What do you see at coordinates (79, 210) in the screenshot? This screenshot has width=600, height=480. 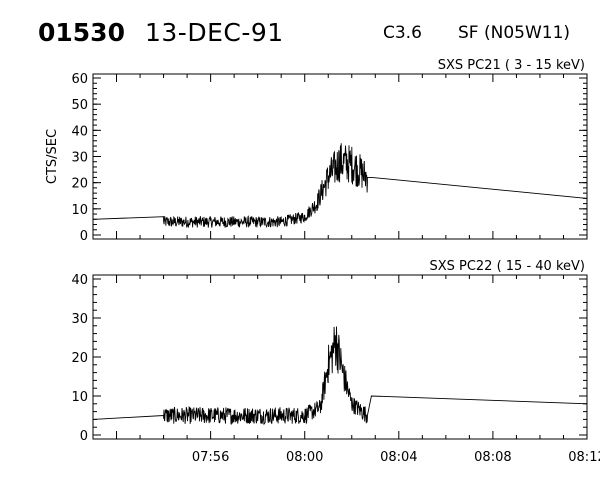 I see `upper-ytick-label: 10` at bounding box center [79, 210].